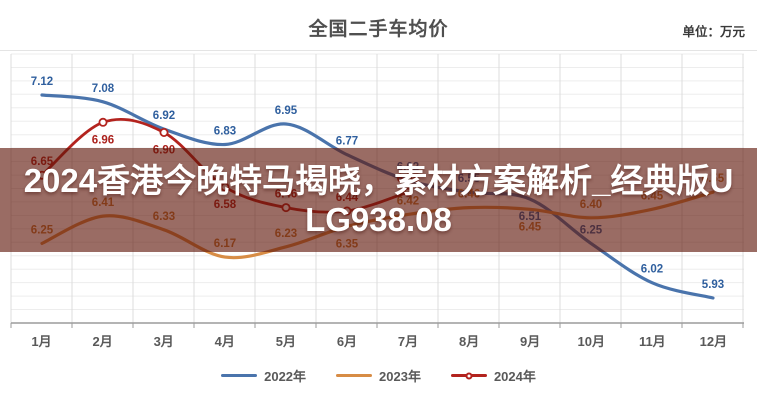 Image resolution: width=757 pixels, height=400 pixels. What do you see at coordinates (164, 116) in the screenshot?
I see `data-label-2022年: 6.92` at bounding box center [164, 116].